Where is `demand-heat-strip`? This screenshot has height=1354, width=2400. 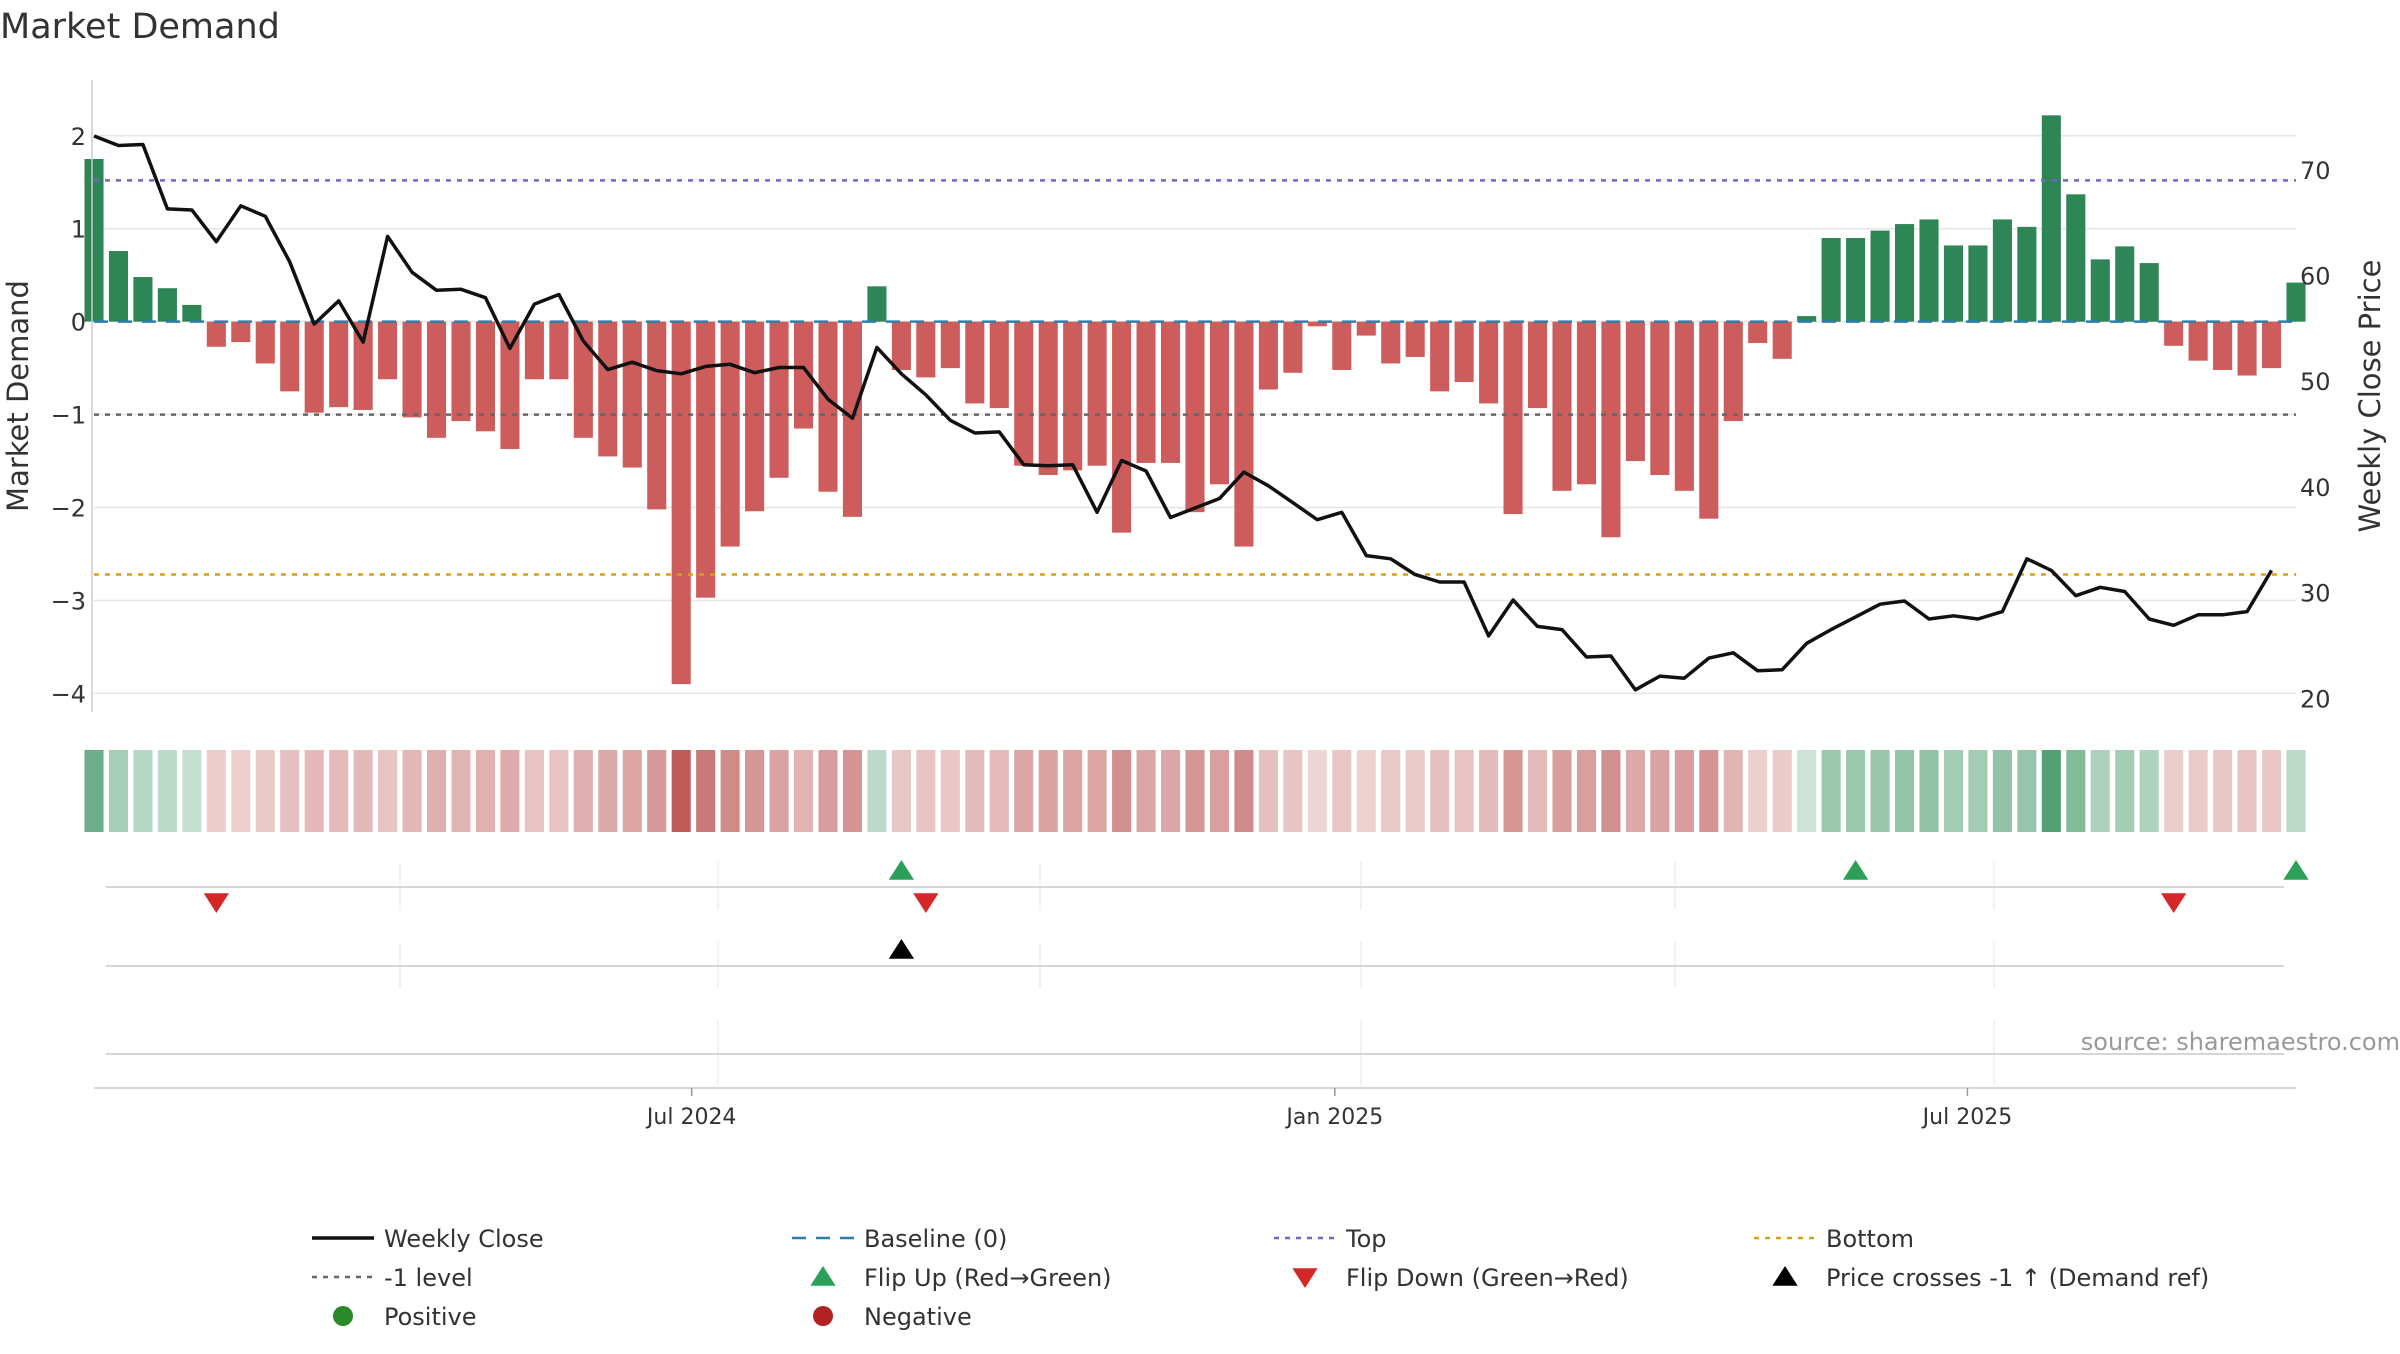
demand-heat-strip is located at coordinates (1195, 791).